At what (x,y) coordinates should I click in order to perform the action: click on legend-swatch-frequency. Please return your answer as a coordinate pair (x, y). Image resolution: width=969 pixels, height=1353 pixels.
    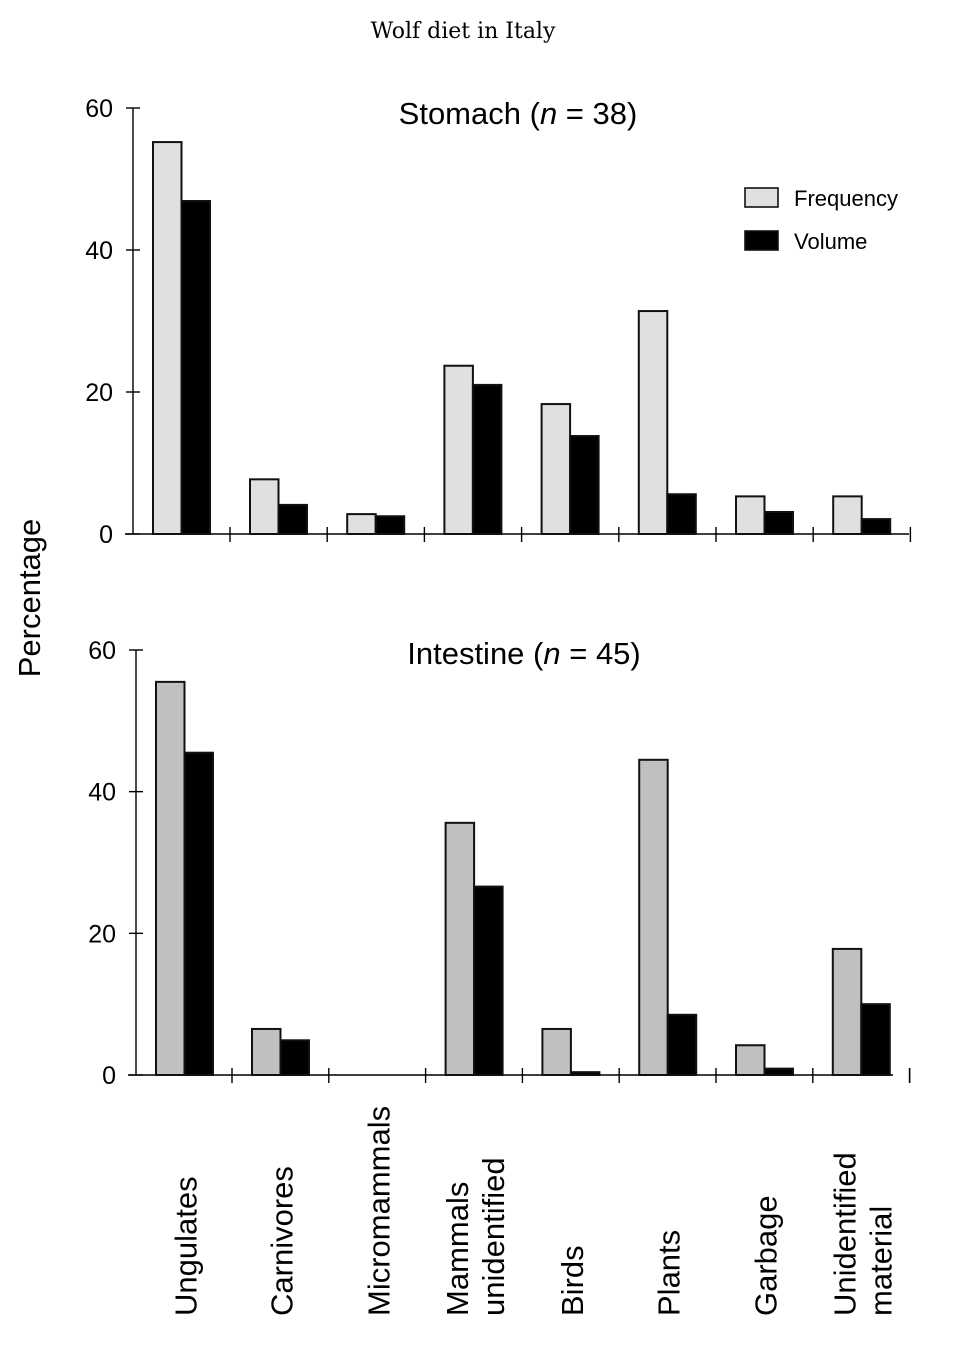
    Looking at the image, I should click on (761, 197).